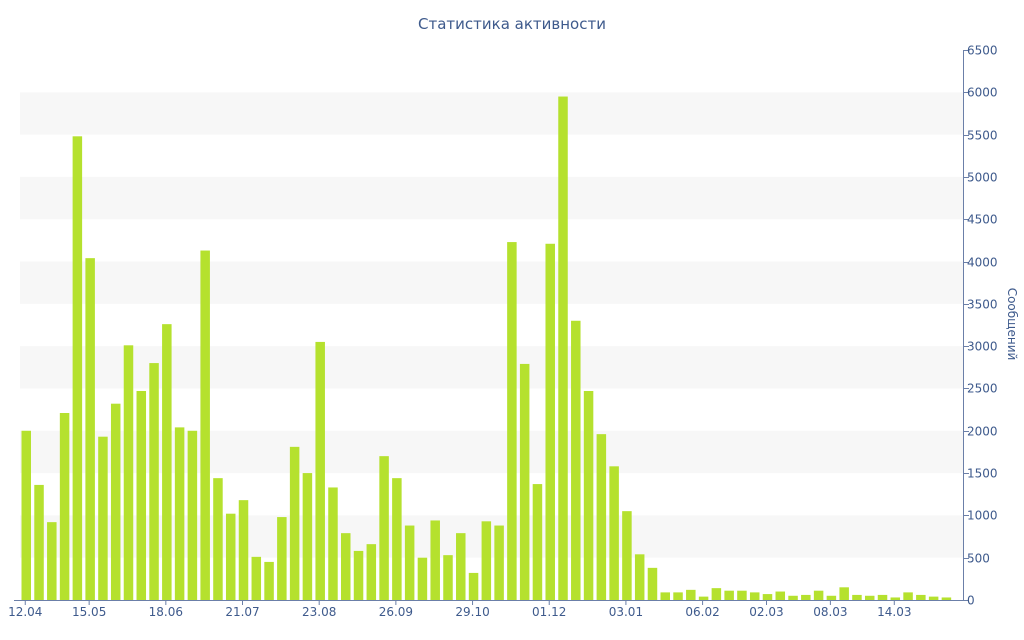  Describe the element at coordinates (472, 612) in the screenshot. I see `x-tick-label: 29.10` at that location.